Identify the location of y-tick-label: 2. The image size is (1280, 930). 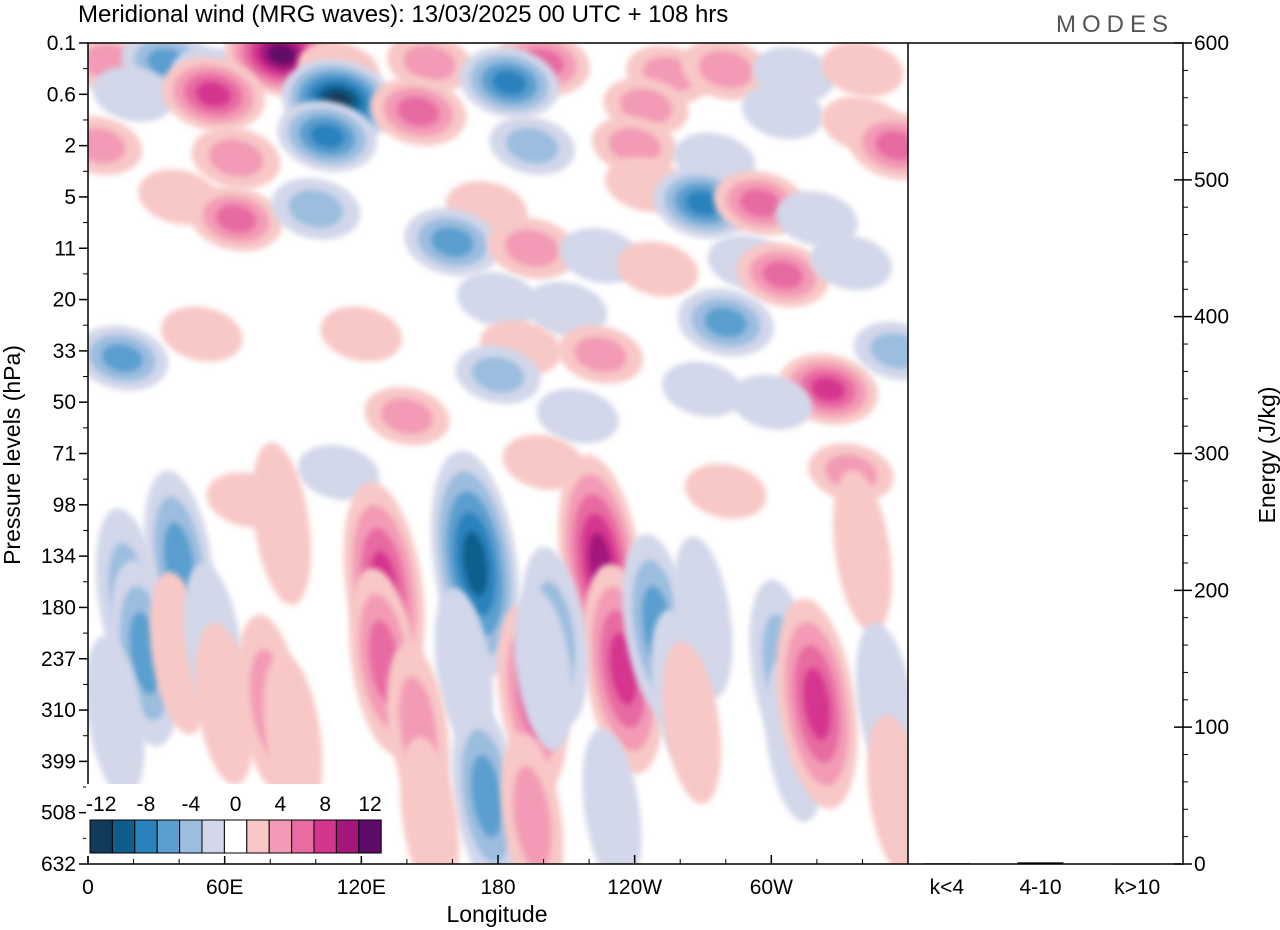
(70, 146).